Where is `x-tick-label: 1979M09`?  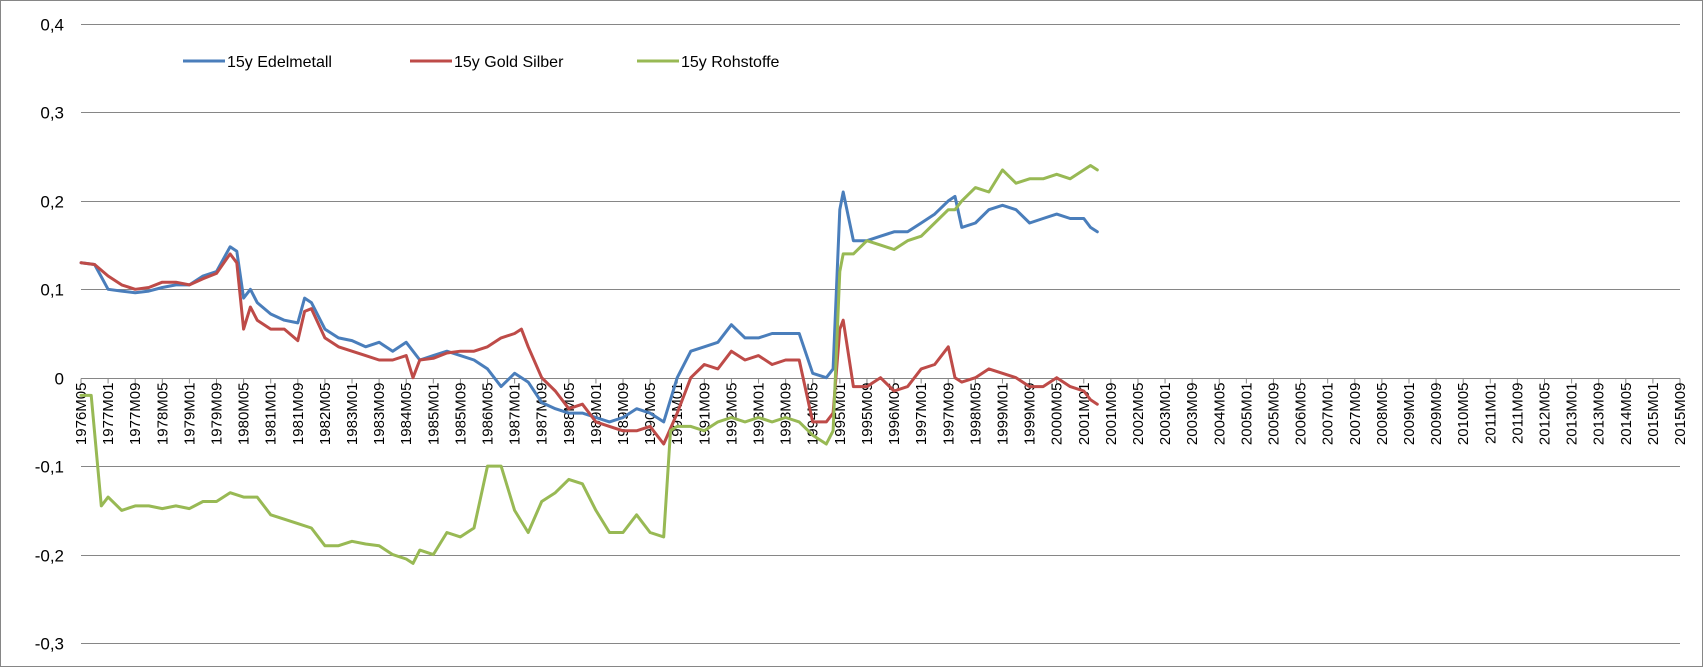 x-tick-label: 1979M09 is located at coordinates (217, 414).